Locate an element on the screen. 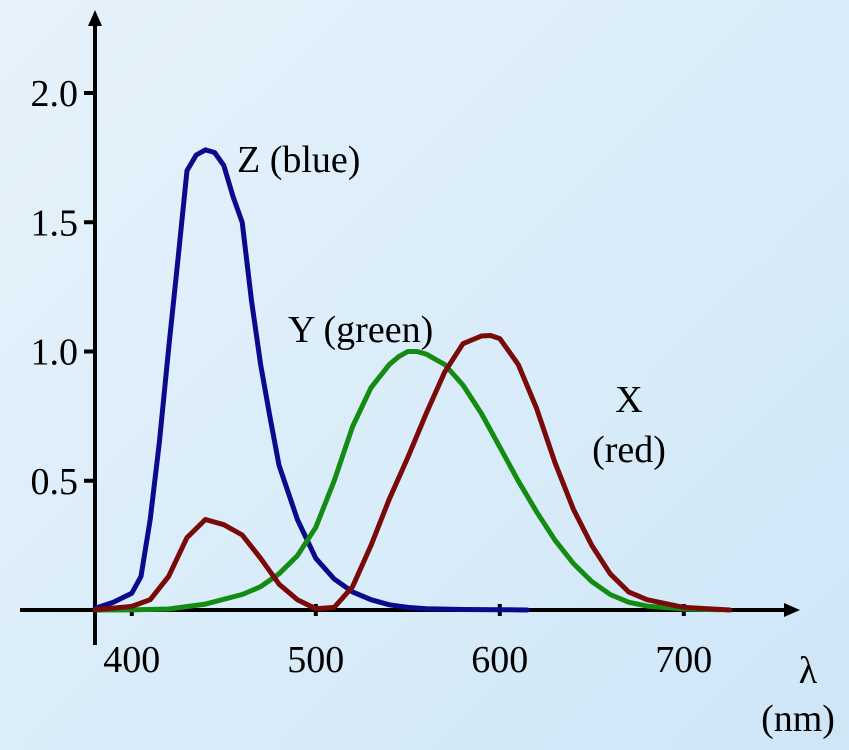 This screenshot has width=849, height=750. y-axis-arrowhead is located at coordinates (95, 18).